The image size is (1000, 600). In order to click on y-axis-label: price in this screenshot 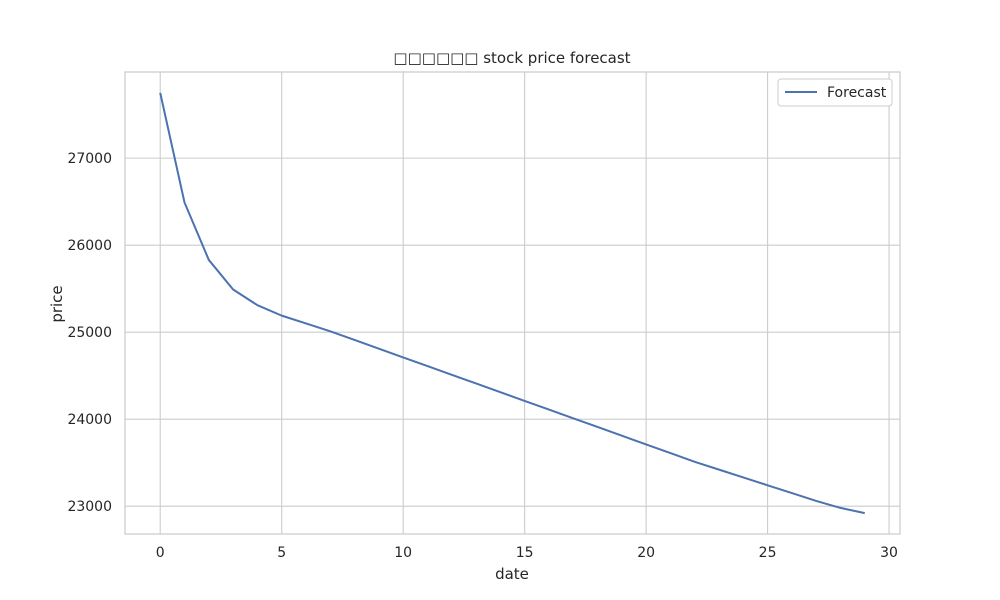, I will do `click(57, 303)`.